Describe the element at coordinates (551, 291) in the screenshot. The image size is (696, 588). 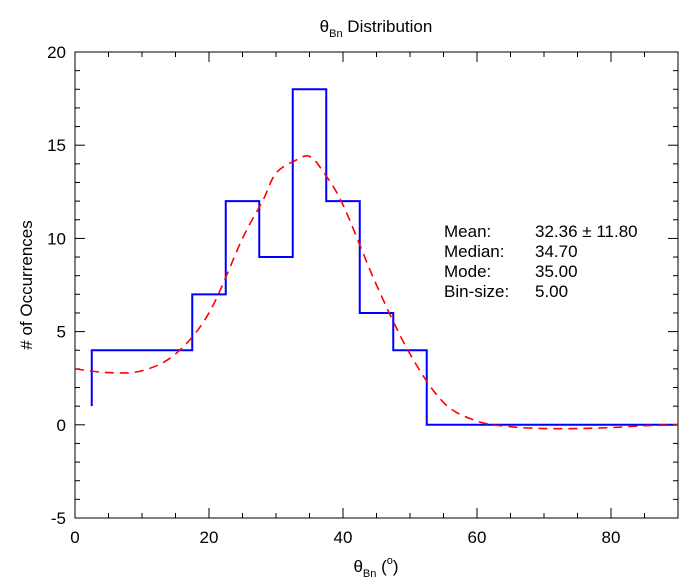
I see `stat-binsize-value: 5.00` at that location.